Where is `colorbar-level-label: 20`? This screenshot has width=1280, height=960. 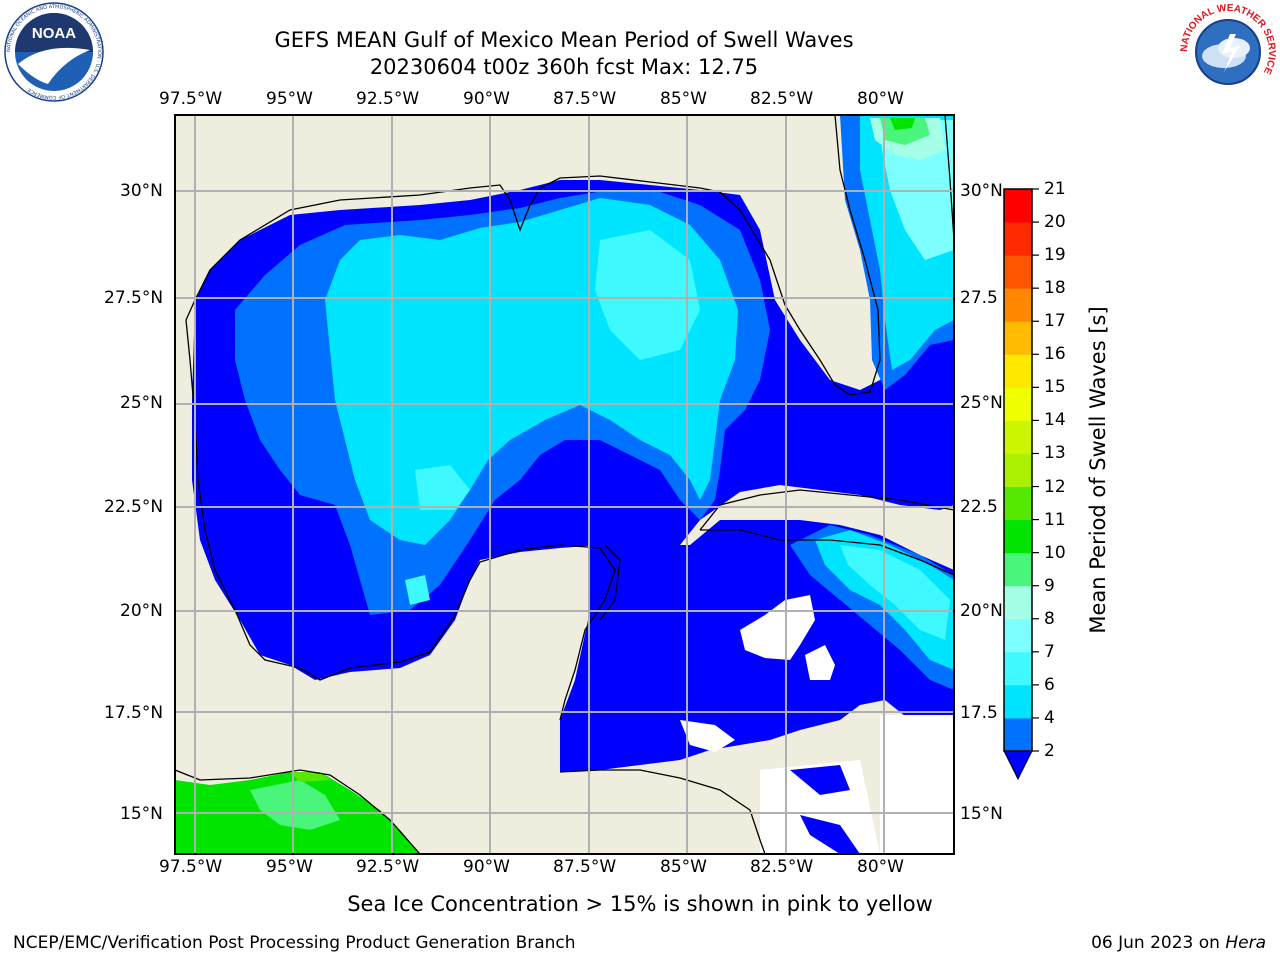 colorbar-level-label: 20 is located at coordinates (1055, 222).